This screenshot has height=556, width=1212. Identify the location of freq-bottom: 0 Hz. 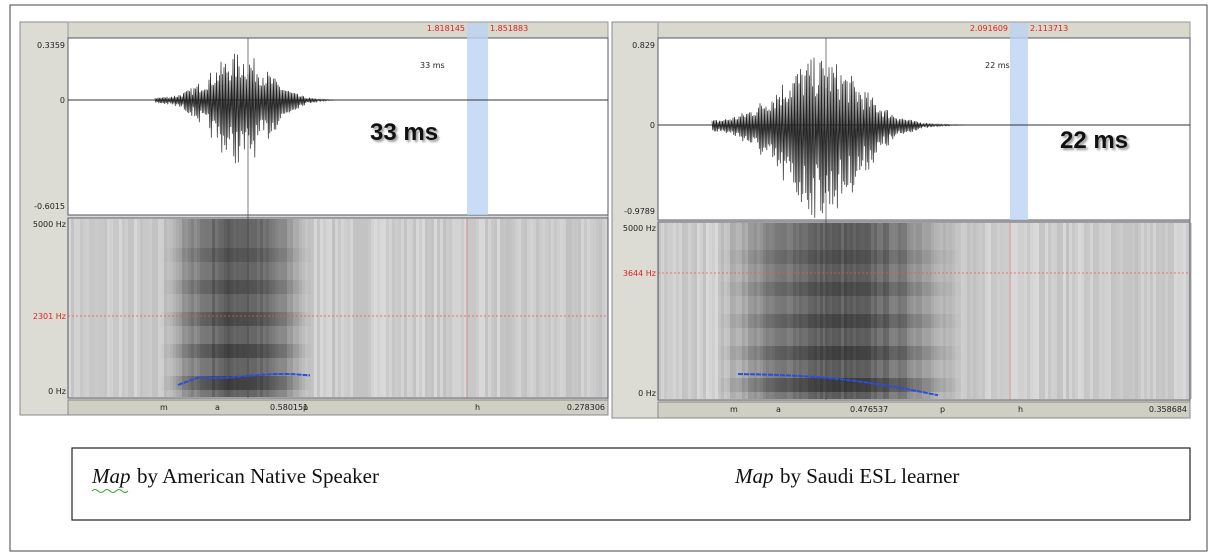
(647, 393).